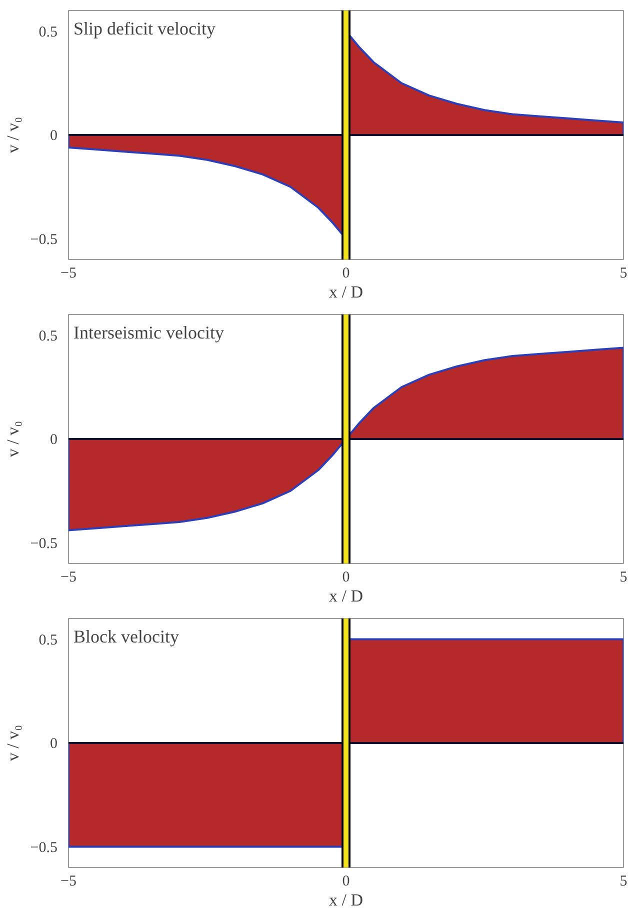 This screenshot has height=913, width=643. I want to click on chart-title: Interseismic velocity, so click(149, 332).